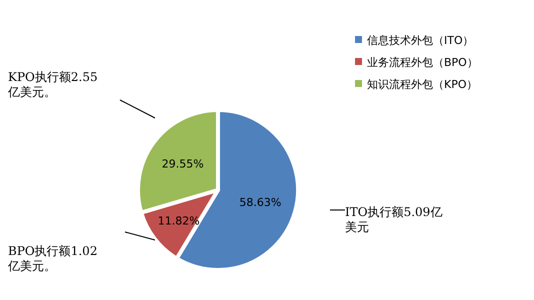  I want to click on text: ITO执行额5.09亿美元, so click(394, 220).